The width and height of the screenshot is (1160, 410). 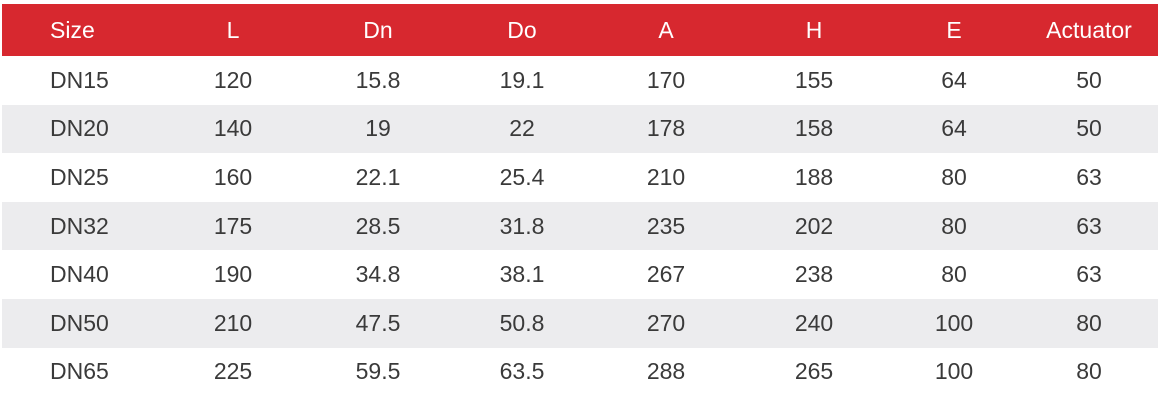 What do you see at coordinates (954, 29) in the screenshot?
I see `header-e: E` at bounding box center [954, 29].